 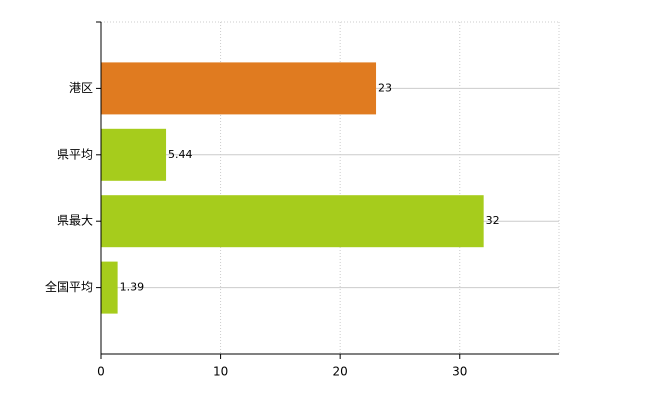 I want to click on x-tick-label: 30, so click(x=459, y=372).